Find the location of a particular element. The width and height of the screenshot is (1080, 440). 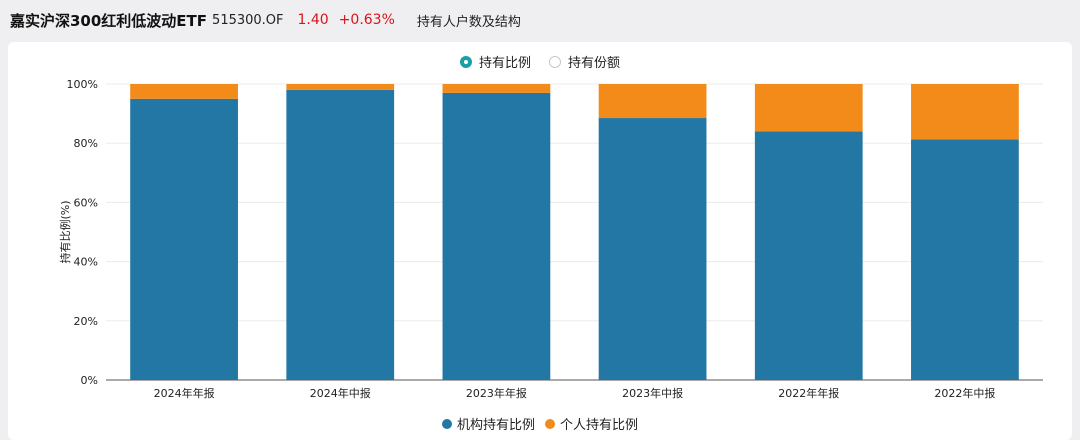

x-tick-label: 2024年年报 is located at coordinates (184, 393).